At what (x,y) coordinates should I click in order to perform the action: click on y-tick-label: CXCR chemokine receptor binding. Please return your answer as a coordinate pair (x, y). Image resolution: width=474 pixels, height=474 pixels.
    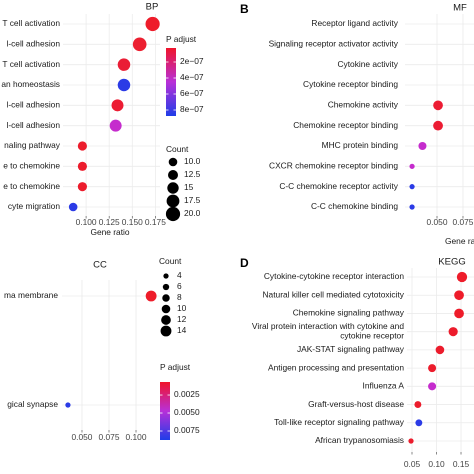
    Looking at the image, I should click on (333, 166).